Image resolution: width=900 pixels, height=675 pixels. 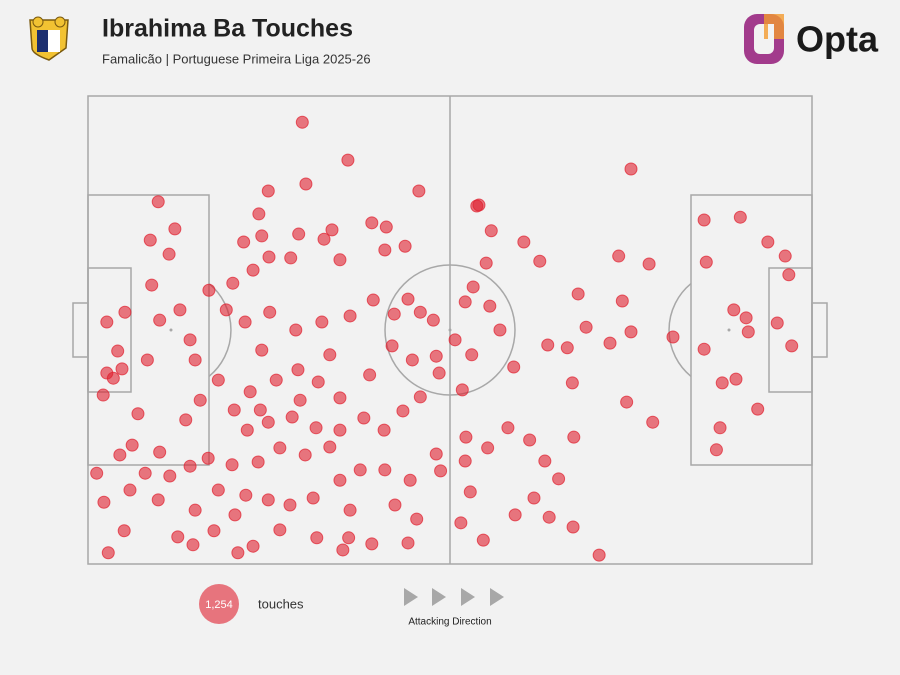 I want to click on direction-arrows, so click(x=454, y=597).